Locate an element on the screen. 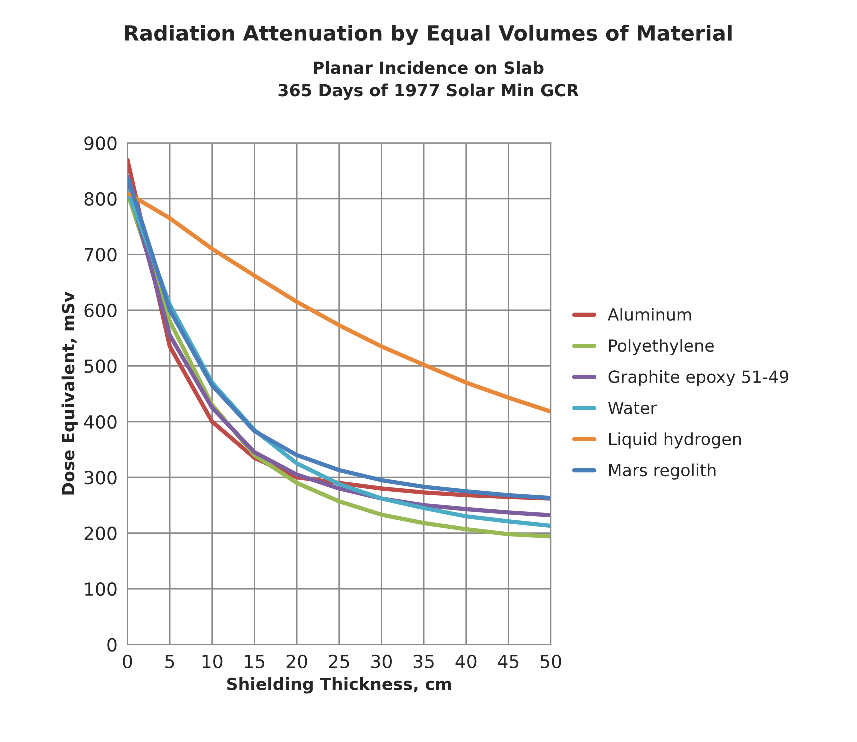 Image resolution: width=857 pixels, height=742 pixels. x-tick-label: 5 is located at coordinates (170, 661).